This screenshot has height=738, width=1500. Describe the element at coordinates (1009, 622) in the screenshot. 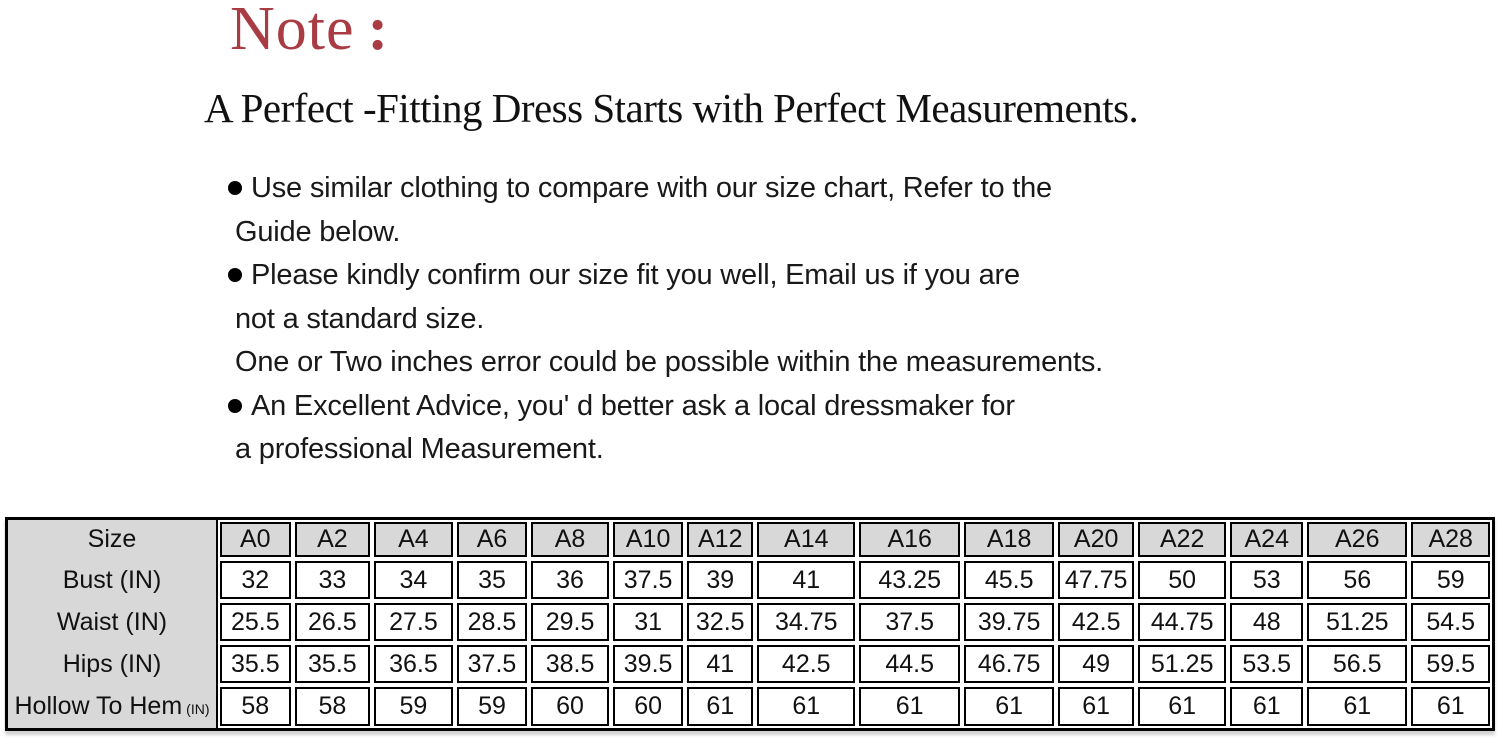

I see `measurement-value-cell: 39.75` at that location.